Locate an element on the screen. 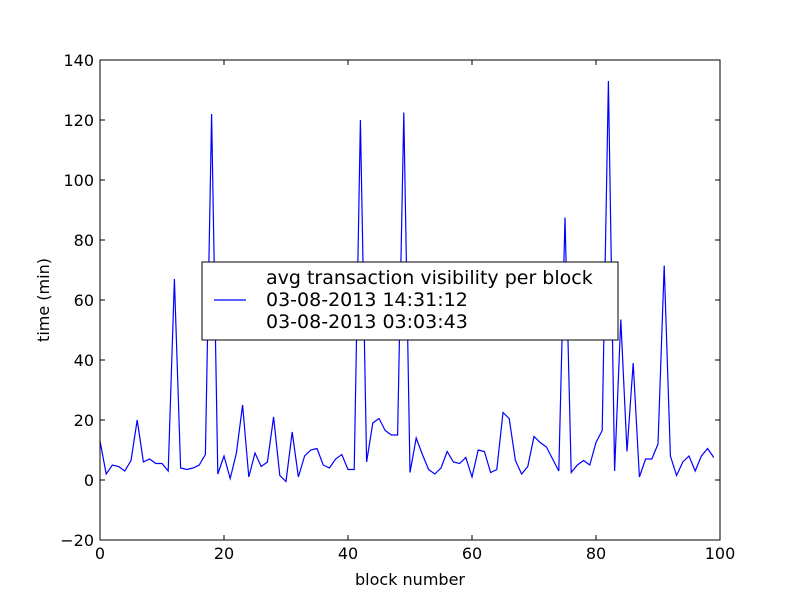 The image size is (800, 604). x-axis-label: block number is located at coordinates (410, 579).